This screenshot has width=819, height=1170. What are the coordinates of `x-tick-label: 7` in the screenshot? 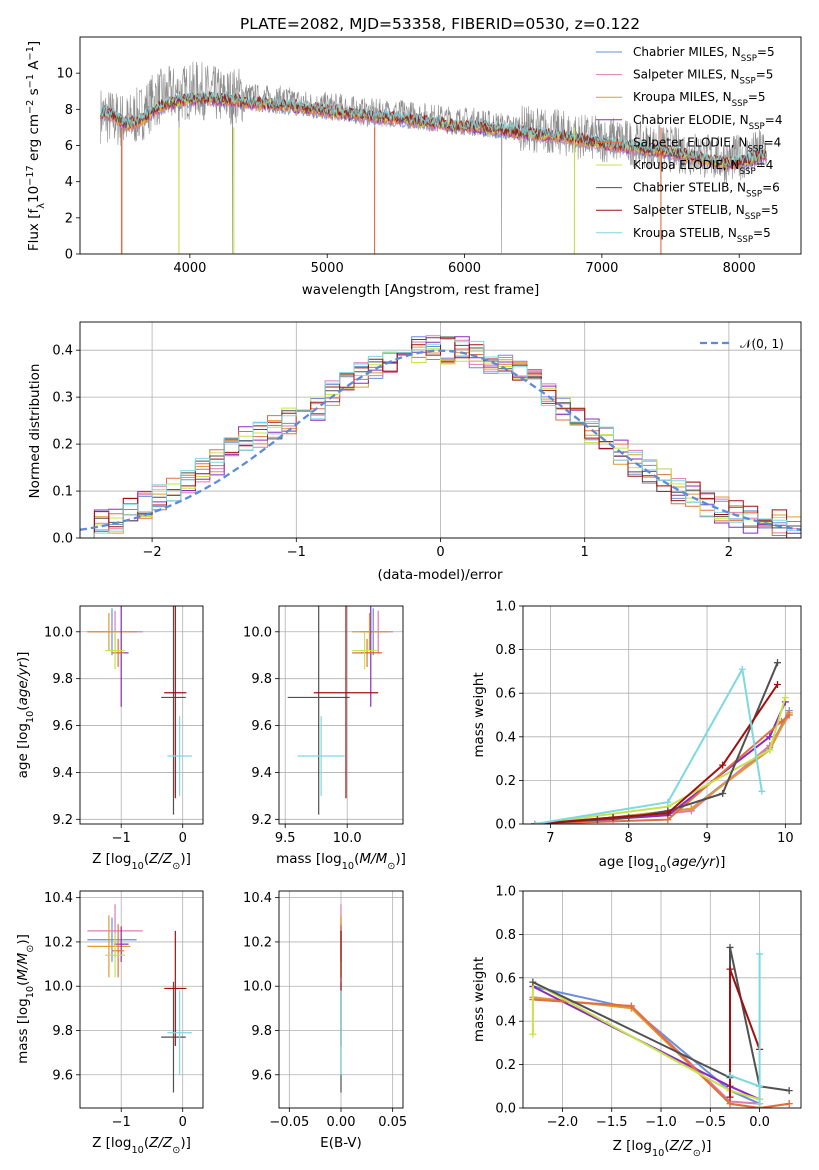 It's located at (550, 838).